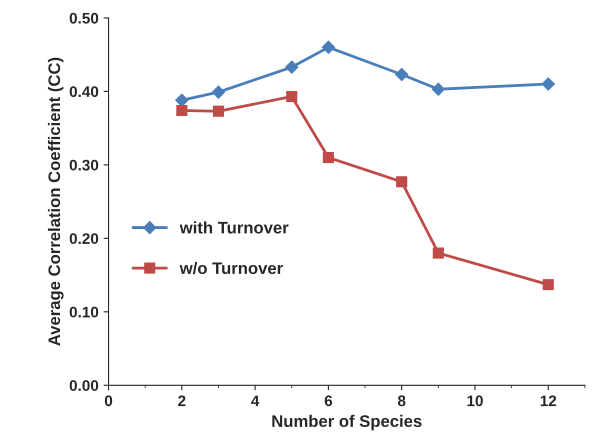  I want to click on x-tick-label: 8, so click(402, 400).